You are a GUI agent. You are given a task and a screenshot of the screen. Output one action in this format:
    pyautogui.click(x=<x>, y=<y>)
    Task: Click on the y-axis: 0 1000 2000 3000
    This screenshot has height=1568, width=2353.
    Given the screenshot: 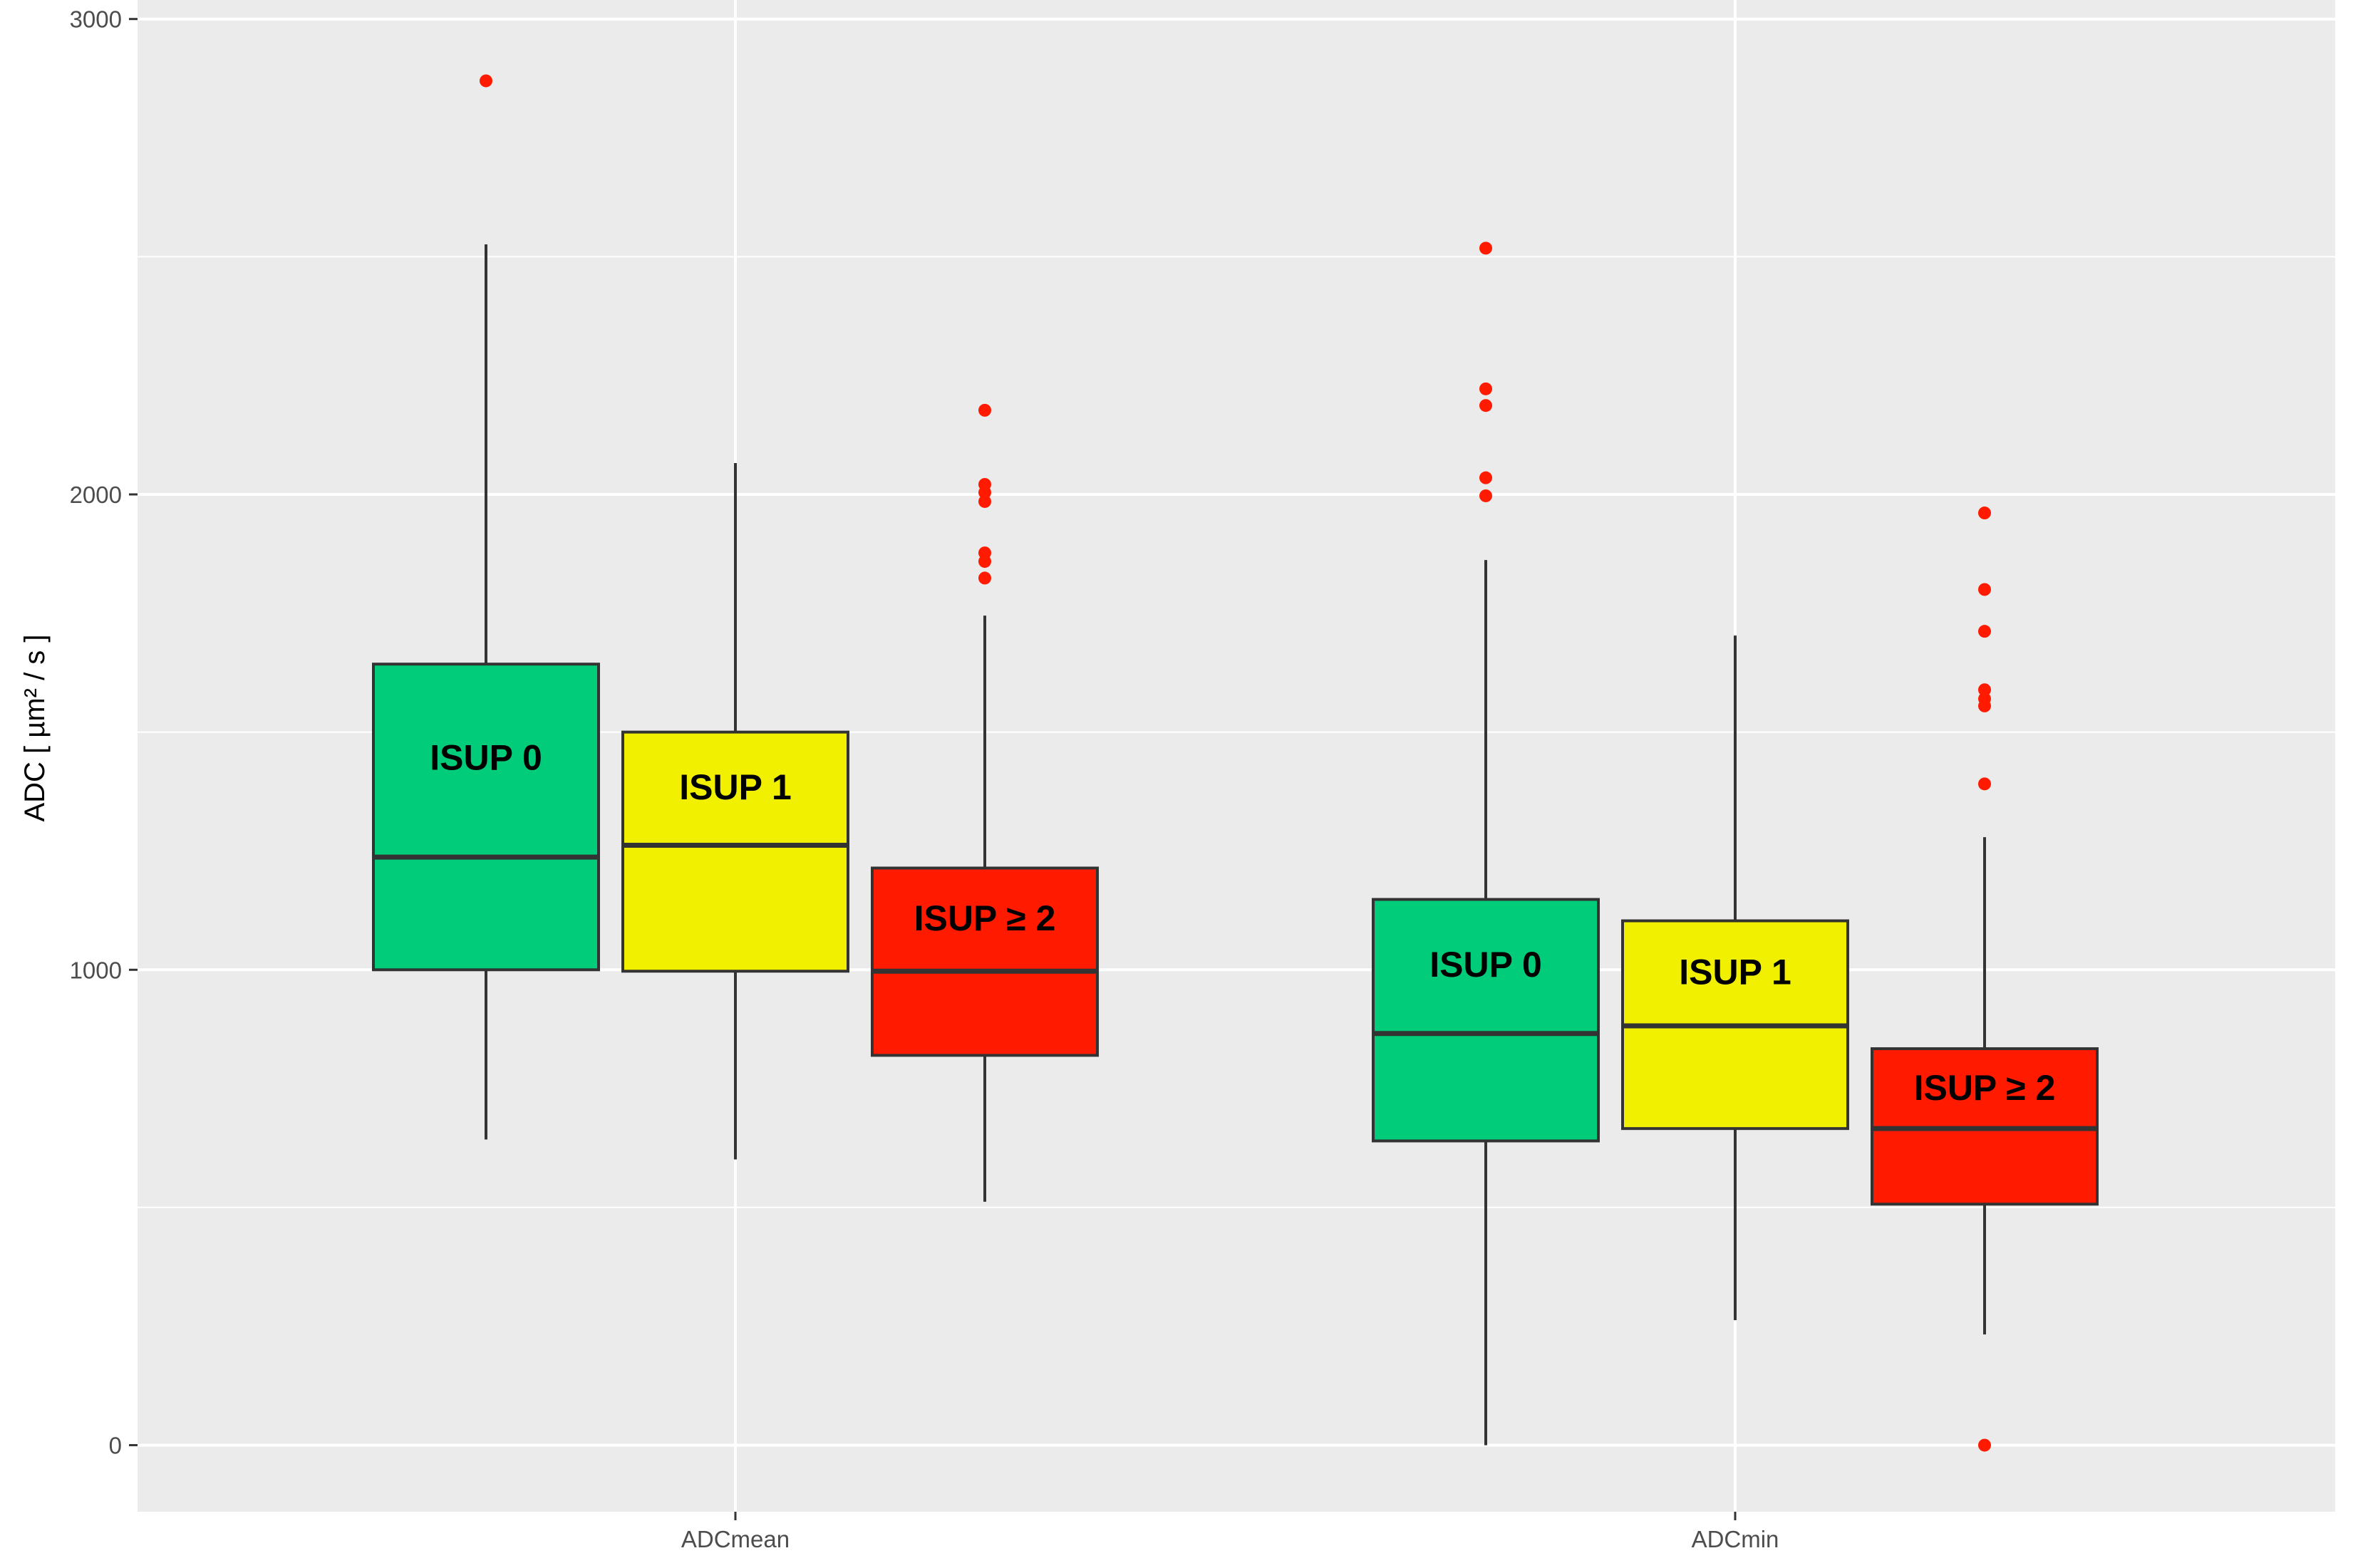 What is the action you would take?
    pyautogui.click(x=104, y=732)
    